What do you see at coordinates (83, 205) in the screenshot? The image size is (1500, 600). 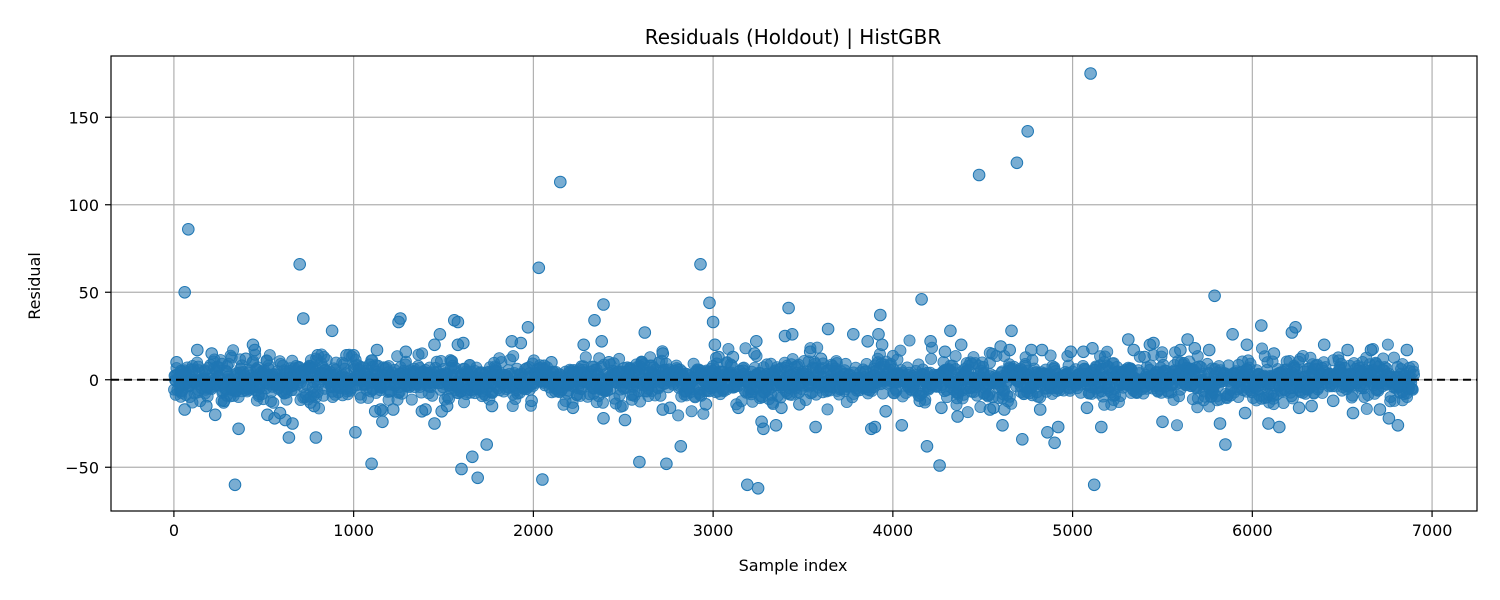 I see `y-tick-label: 100` at bounding box center [83, 205].